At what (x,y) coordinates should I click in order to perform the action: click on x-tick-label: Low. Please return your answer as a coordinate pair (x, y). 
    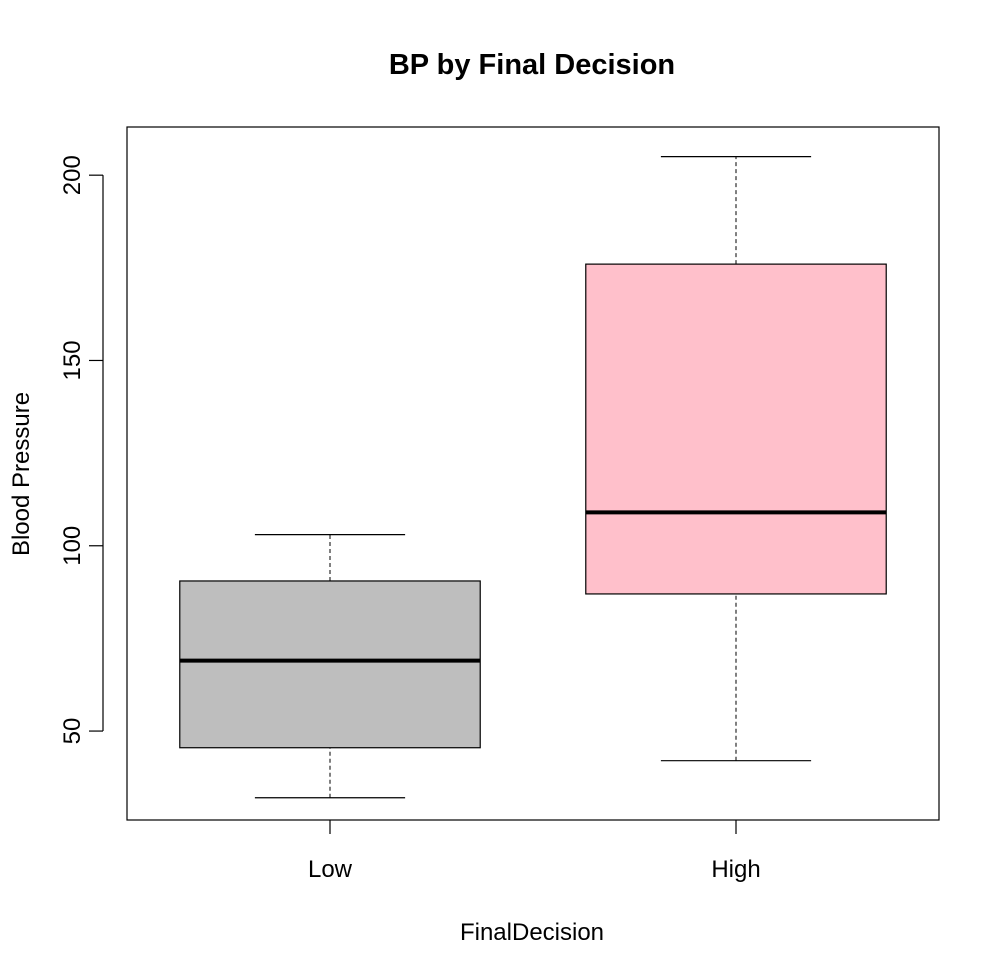
    Looking at the image, I should click on (330, 869).